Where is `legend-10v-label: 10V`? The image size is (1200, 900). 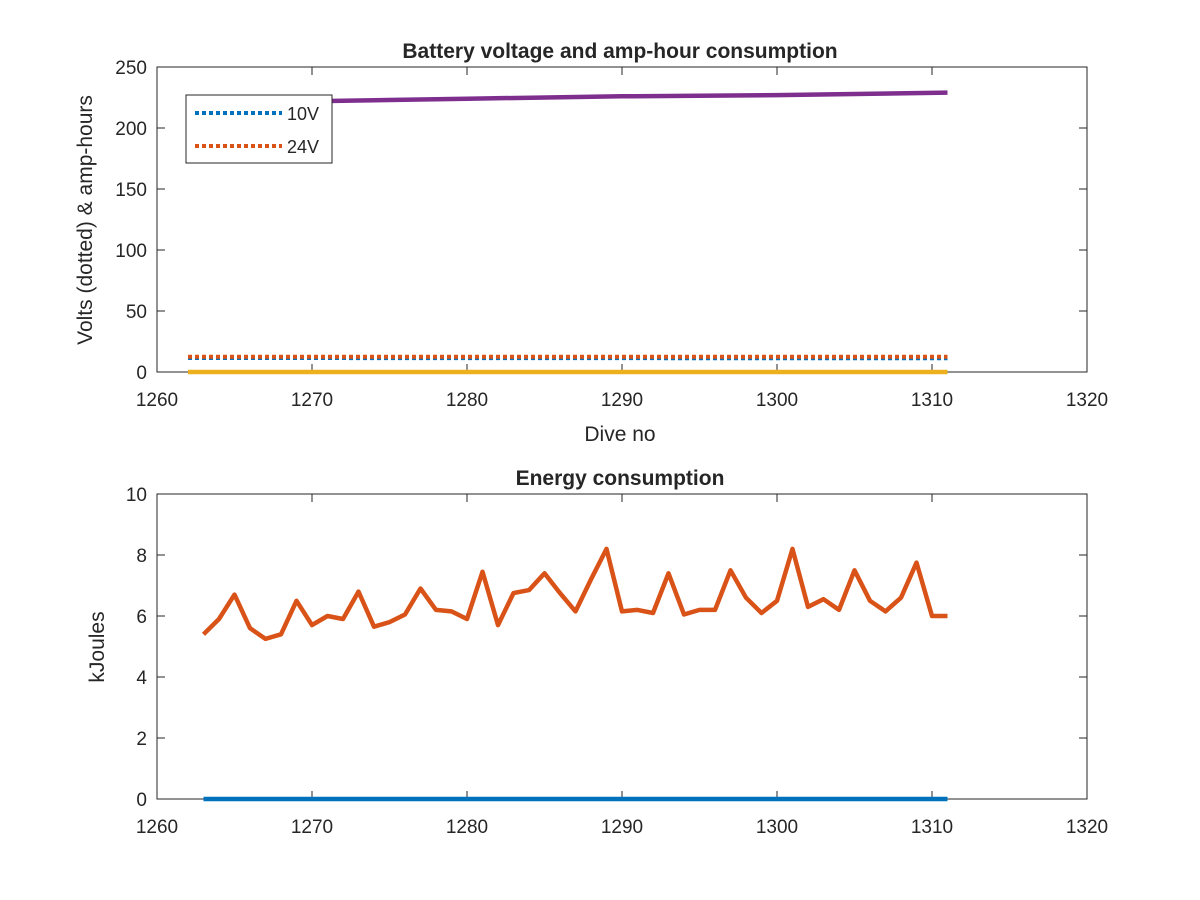 legend-10v-label: 10V is located at coordinates (303, 114).